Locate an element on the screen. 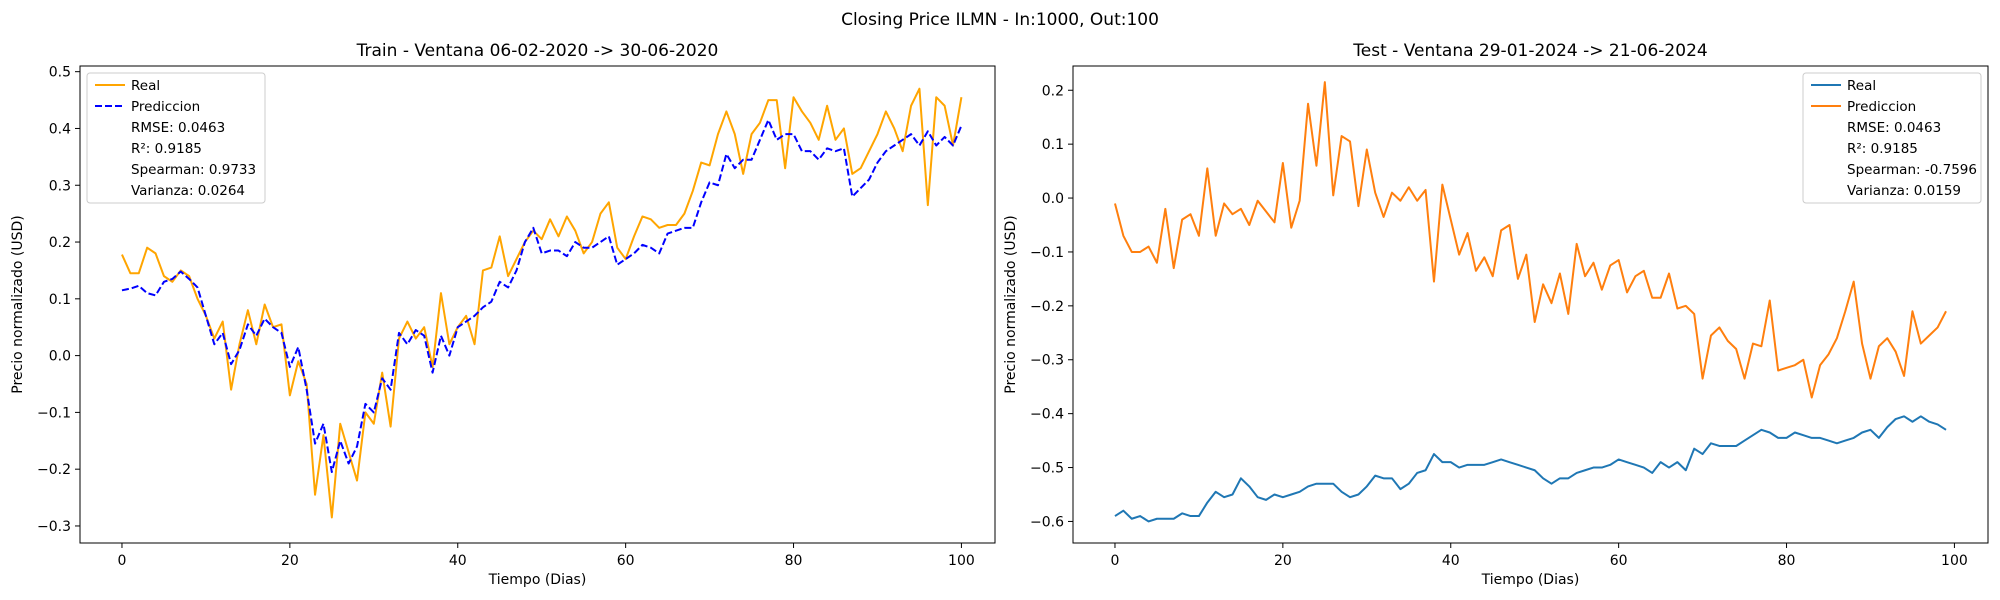 The image size is (2000, 600). legend-stat: Spearman: 0.9733 is located at coordinates (193, 170).